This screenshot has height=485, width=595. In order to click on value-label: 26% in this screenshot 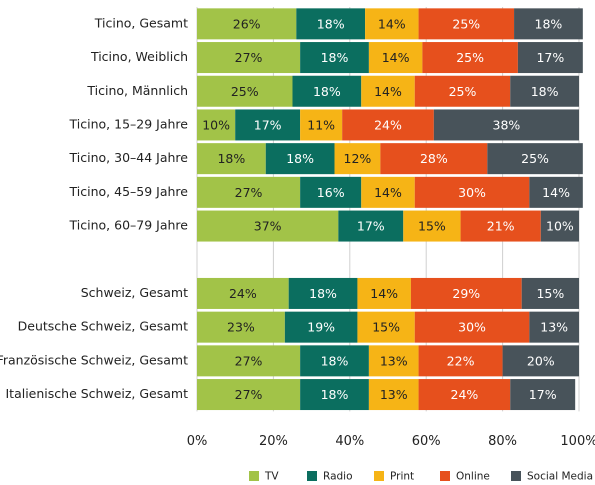, I will do `click(247, 23)`.